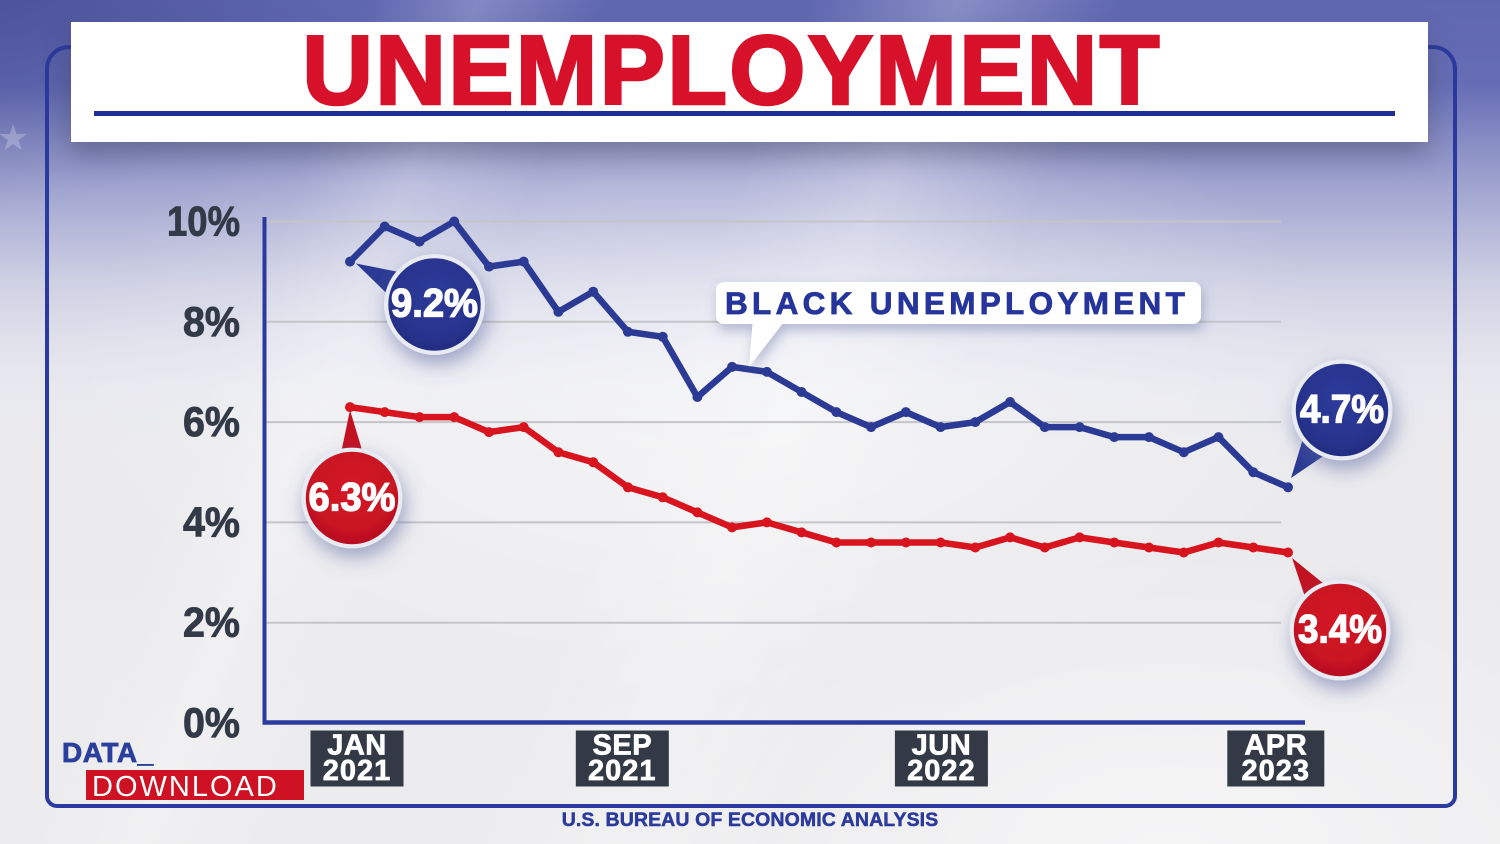  What do you see at coordinates (1342, 410) in the screenshot?
I see `svg-text: 4.7%` at bounding box center [1342, 410].